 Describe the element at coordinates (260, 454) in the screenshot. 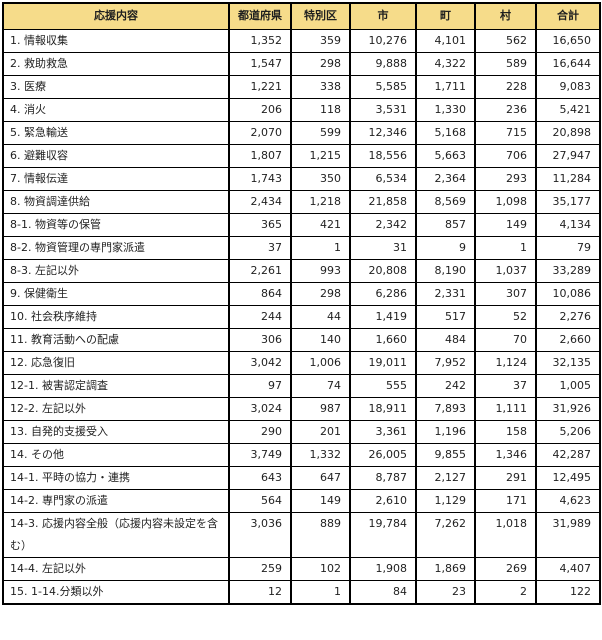

I see `cell-value-prefectures: 3,749` at that location.